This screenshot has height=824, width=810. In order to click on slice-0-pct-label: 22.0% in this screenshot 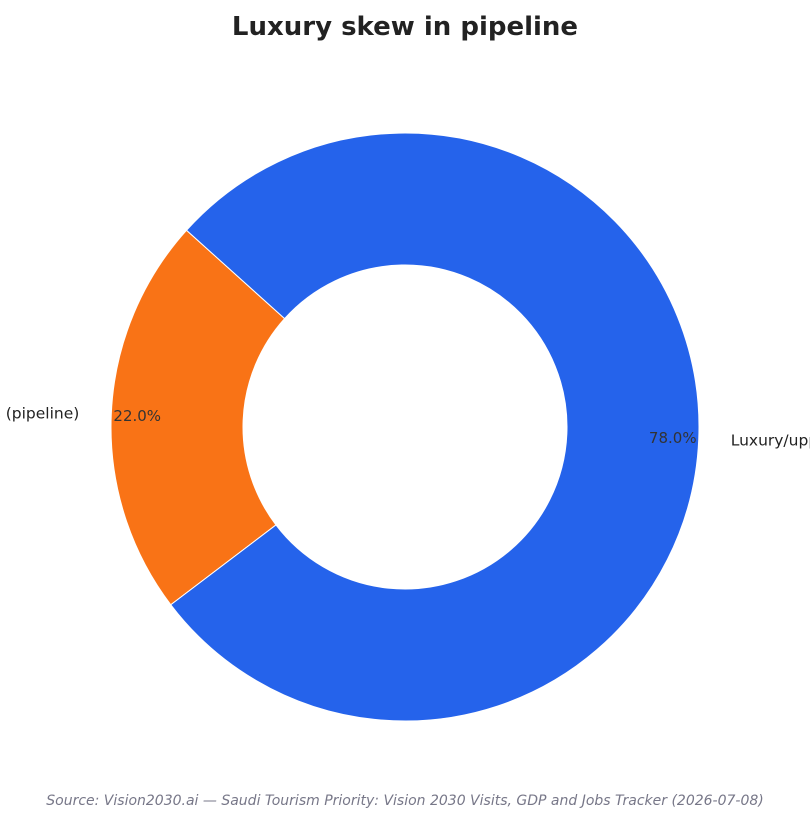, I will do `click(137, 416)`.